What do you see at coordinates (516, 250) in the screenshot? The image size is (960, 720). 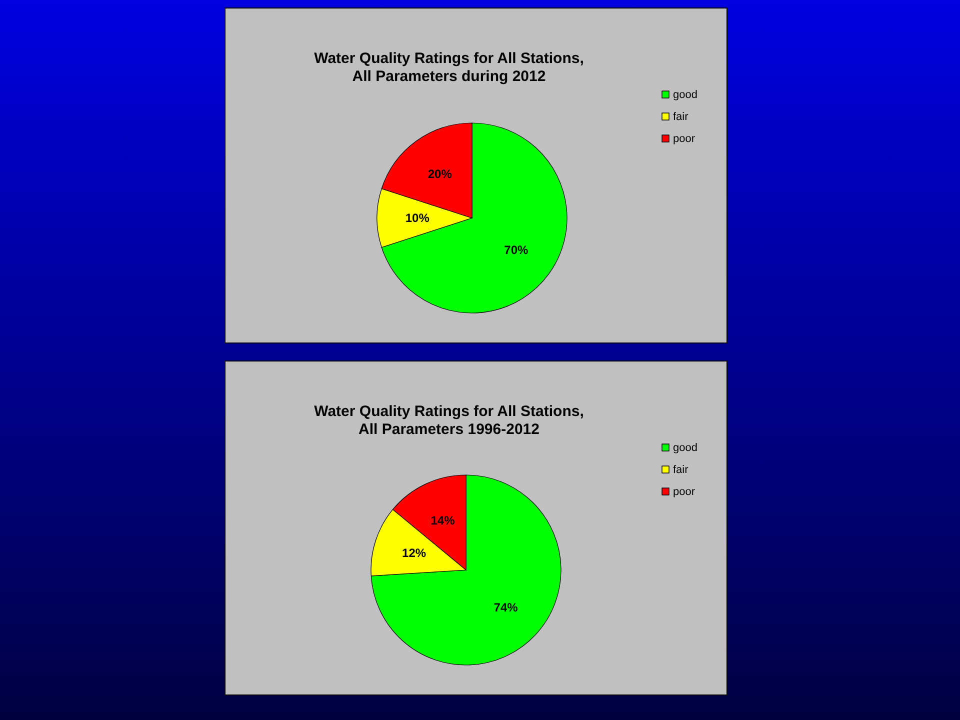 I see `data-label: 70%` at bounding box center [516, 250].